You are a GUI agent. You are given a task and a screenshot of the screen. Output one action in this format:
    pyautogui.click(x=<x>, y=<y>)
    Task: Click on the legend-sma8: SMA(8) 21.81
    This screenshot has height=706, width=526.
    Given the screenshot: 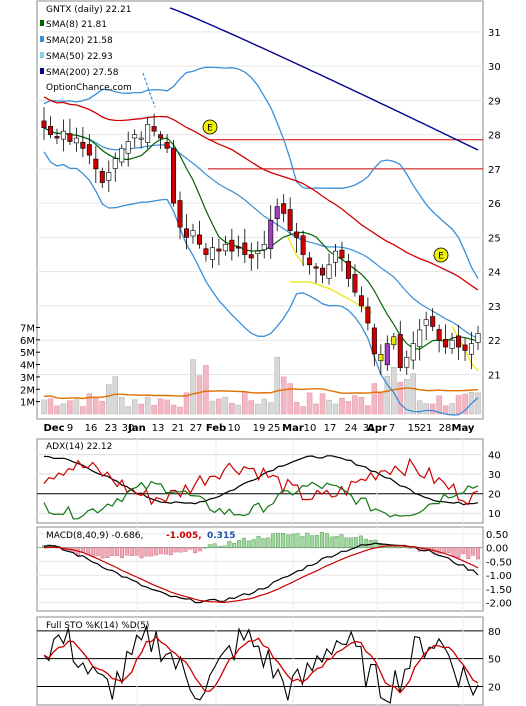 What is the action you would take?
    pyautogui.click(x=76, y=25)
    